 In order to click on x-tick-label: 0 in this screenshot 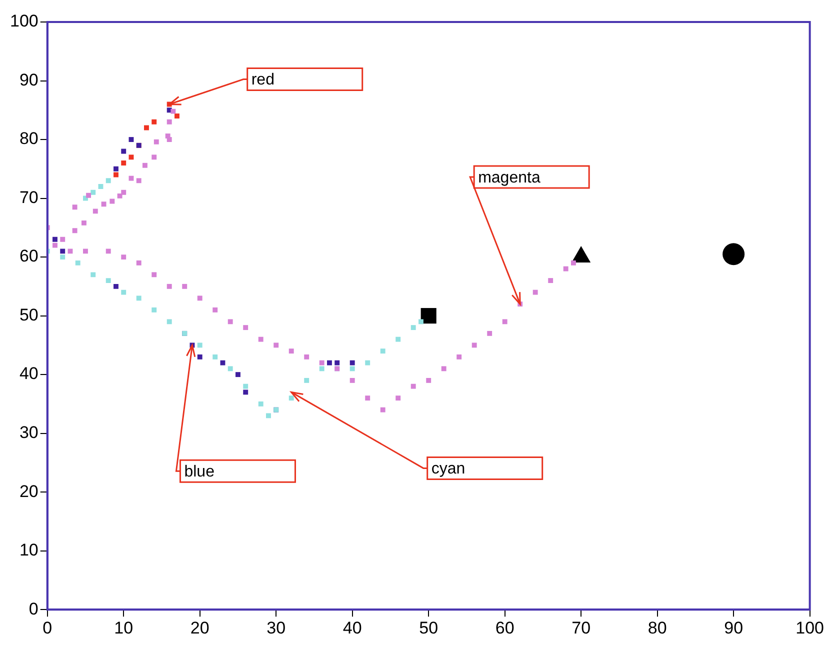, I will do `click(47, 628)`.